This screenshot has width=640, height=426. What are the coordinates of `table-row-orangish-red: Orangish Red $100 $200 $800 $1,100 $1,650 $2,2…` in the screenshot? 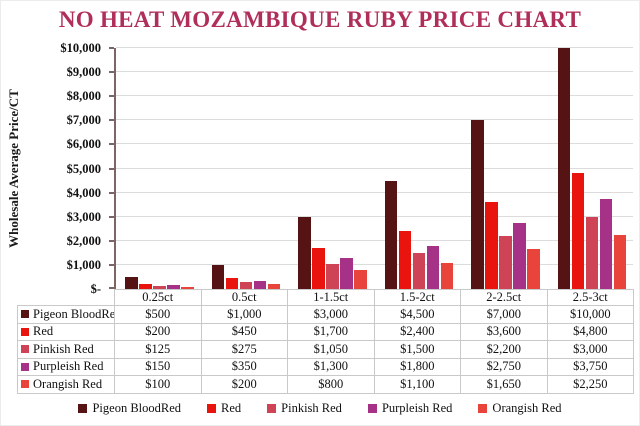 It's located at (325, 384).